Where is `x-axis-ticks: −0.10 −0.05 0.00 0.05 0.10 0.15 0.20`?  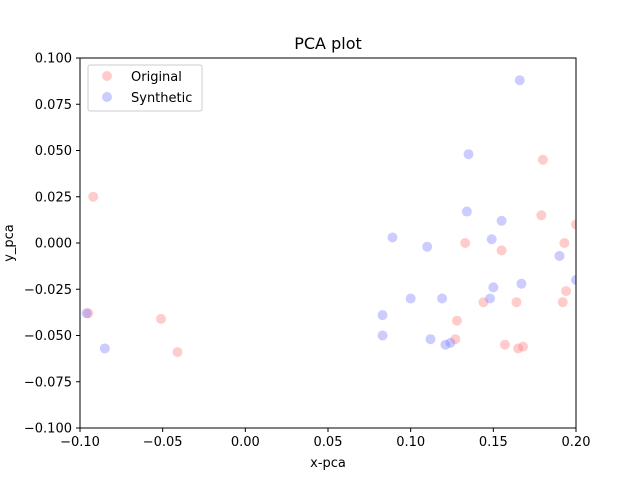 x-axis-ticks: −0.10 −0.05 0.00 0.05 0.10 0.15 0.20 is located at coordinates (325, 439).